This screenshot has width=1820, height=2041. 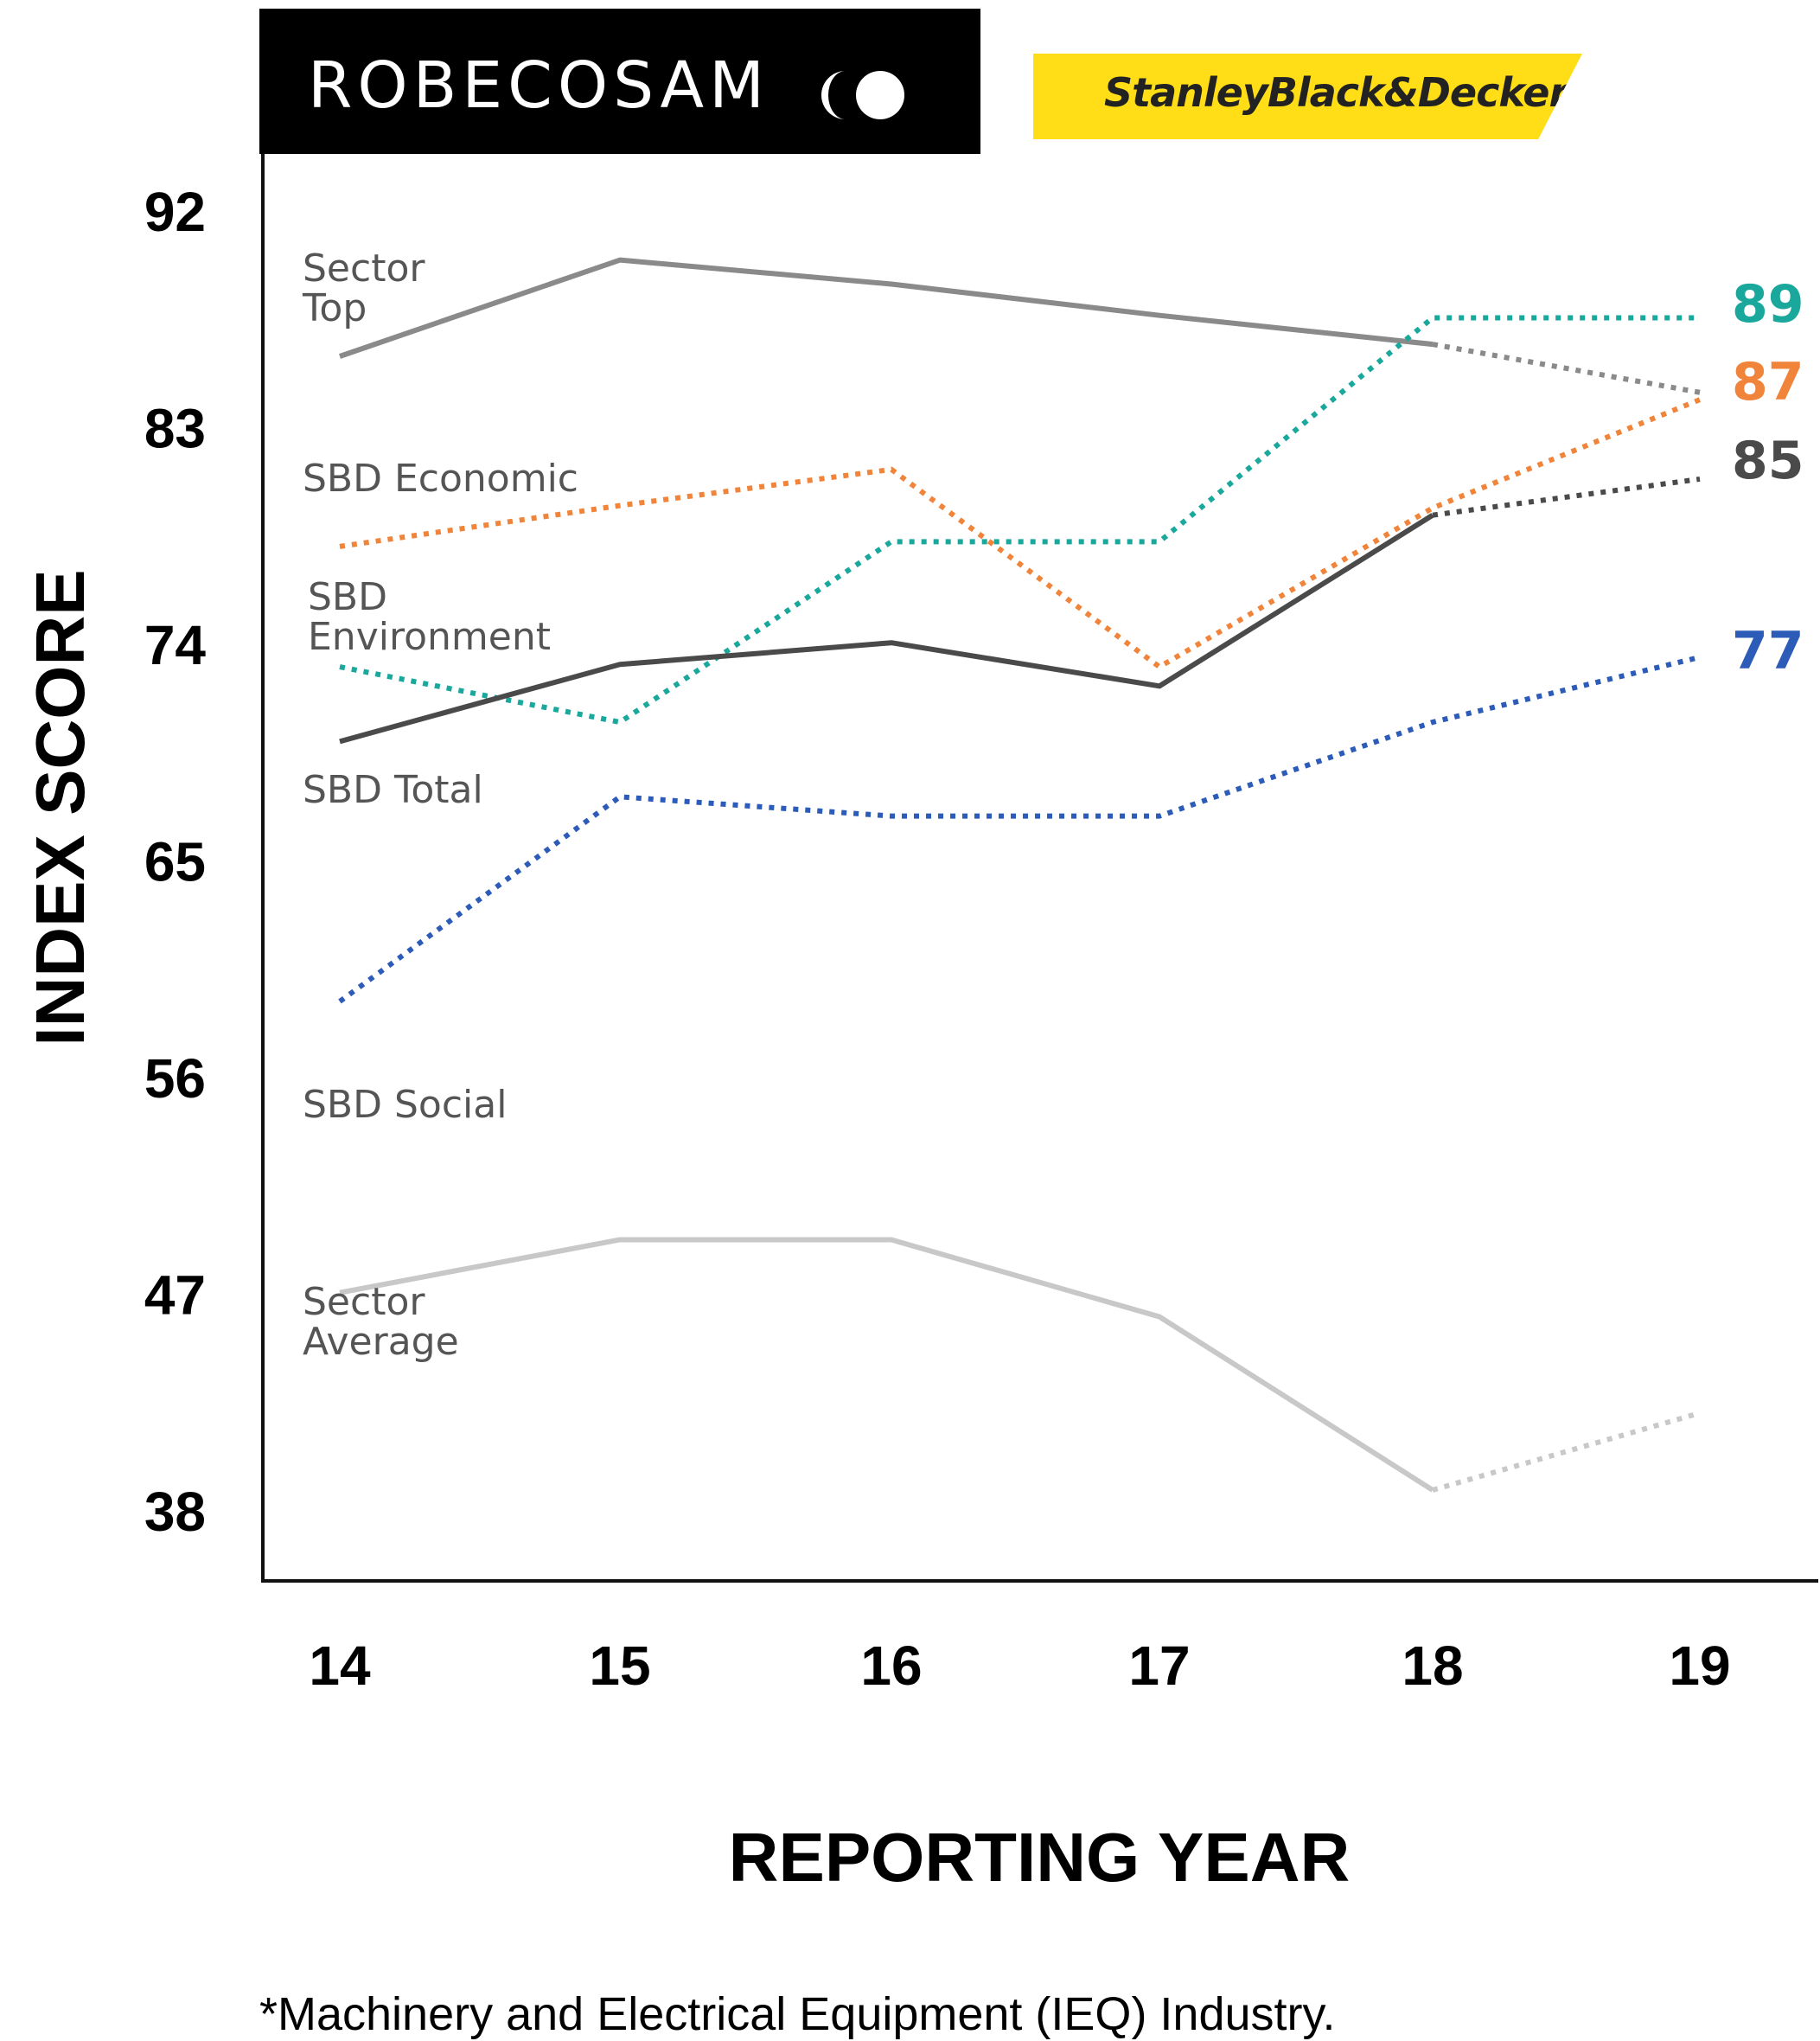 What do you see at coordinates (887, 1365) in the screenshot?
I see `series-line-sector-average` at bounding box center [887, 1365].